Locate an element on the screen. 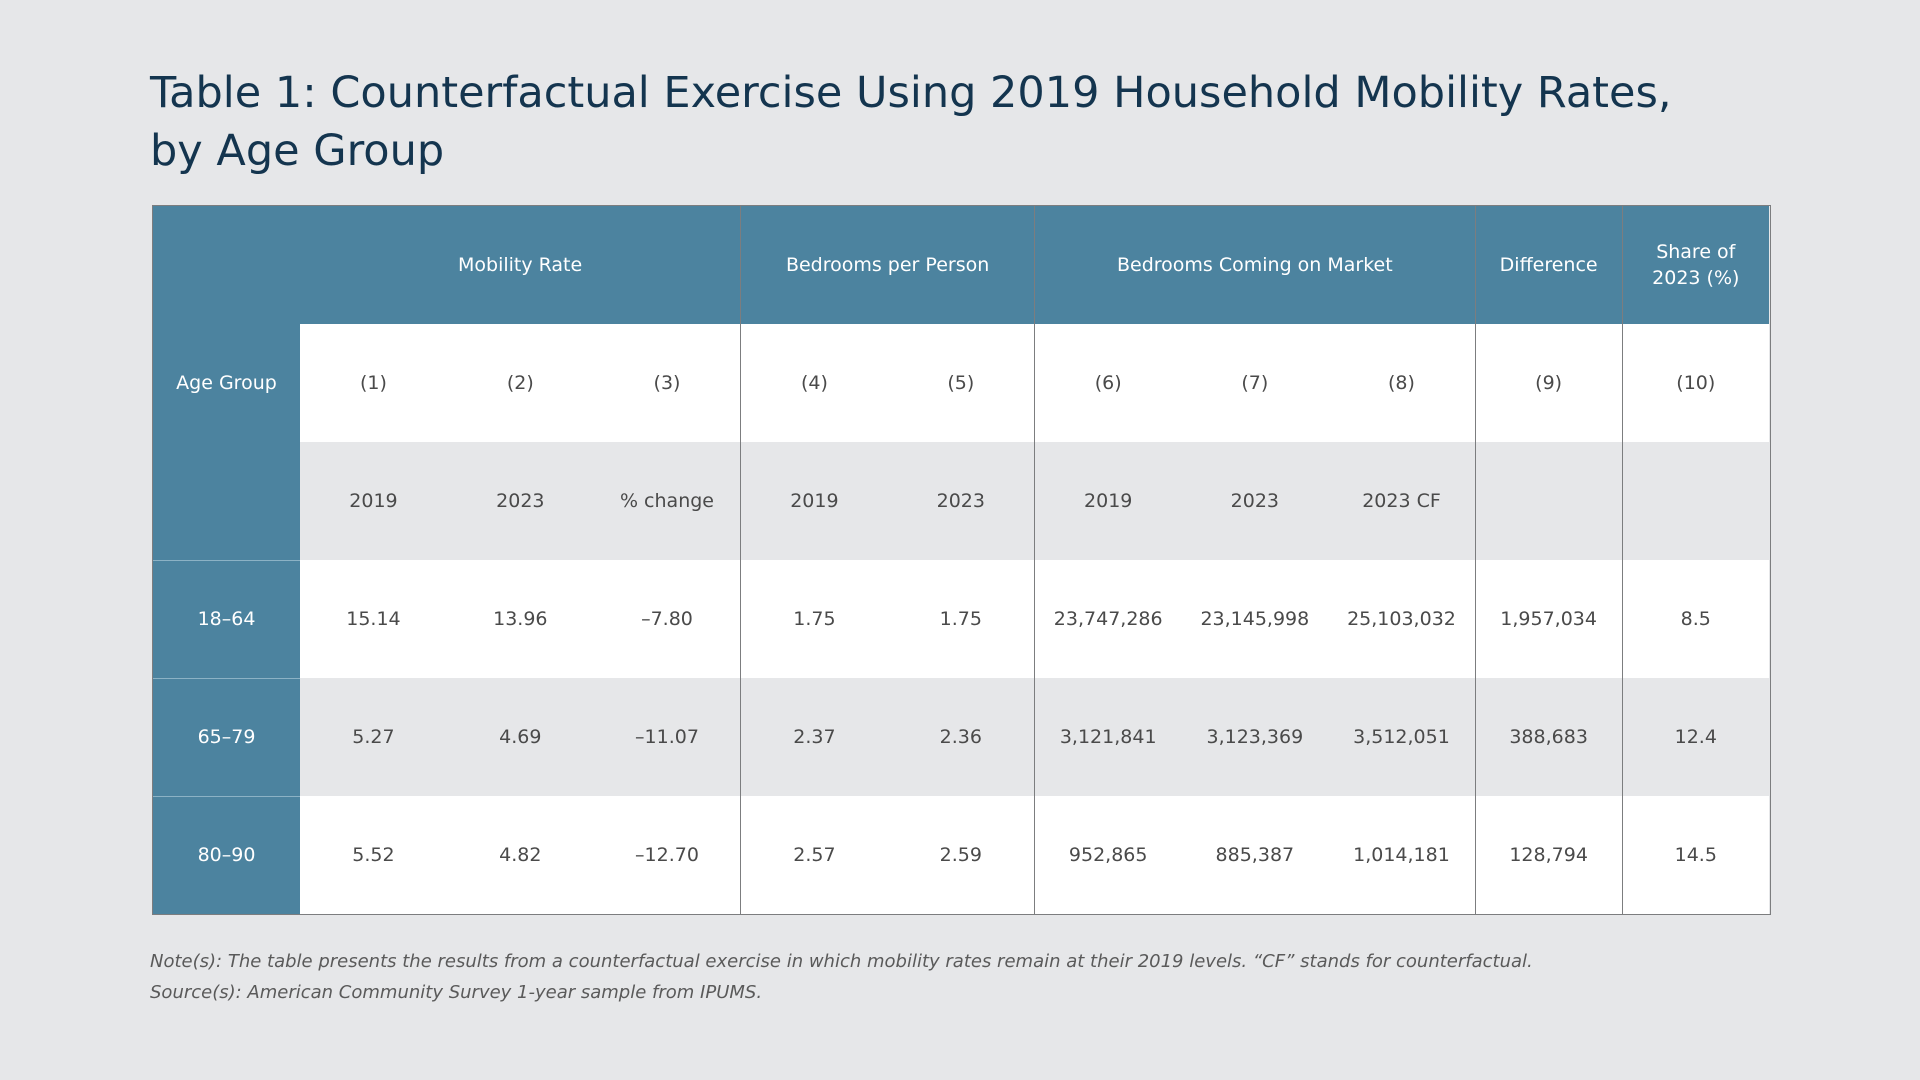 The height and width of the screenshot is (1080, 1920). table-cell: 2.36 is located at coordinates (961, 737).